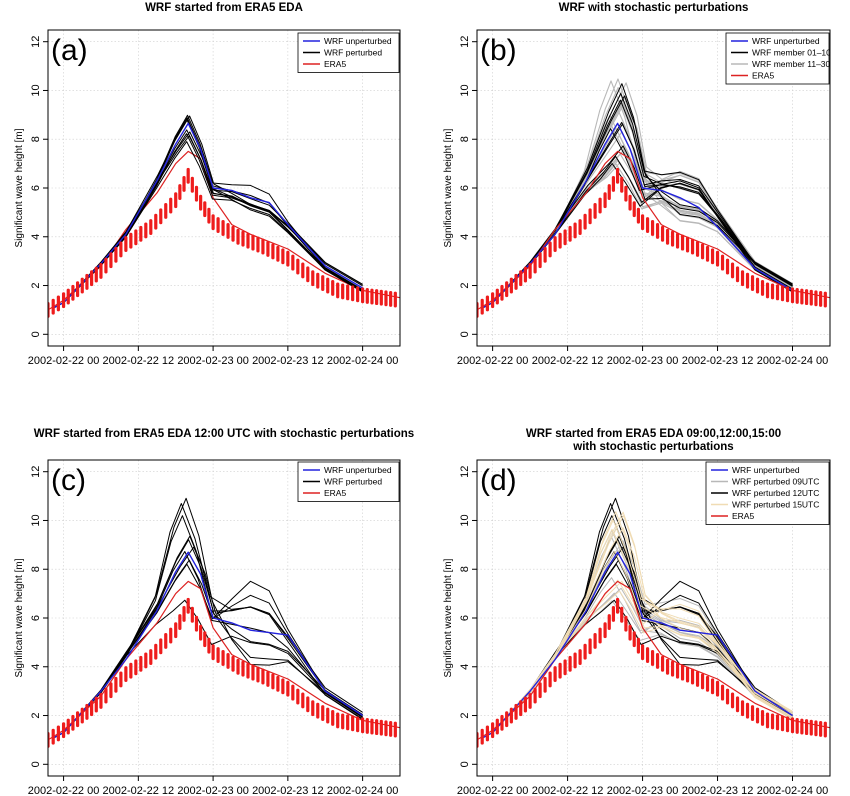  What do you see at coordinates (224, 8) in the screenshot?
I see `panel-title-a-0: WRF started from ERA5 EDA` at bounding box center [224, 8].